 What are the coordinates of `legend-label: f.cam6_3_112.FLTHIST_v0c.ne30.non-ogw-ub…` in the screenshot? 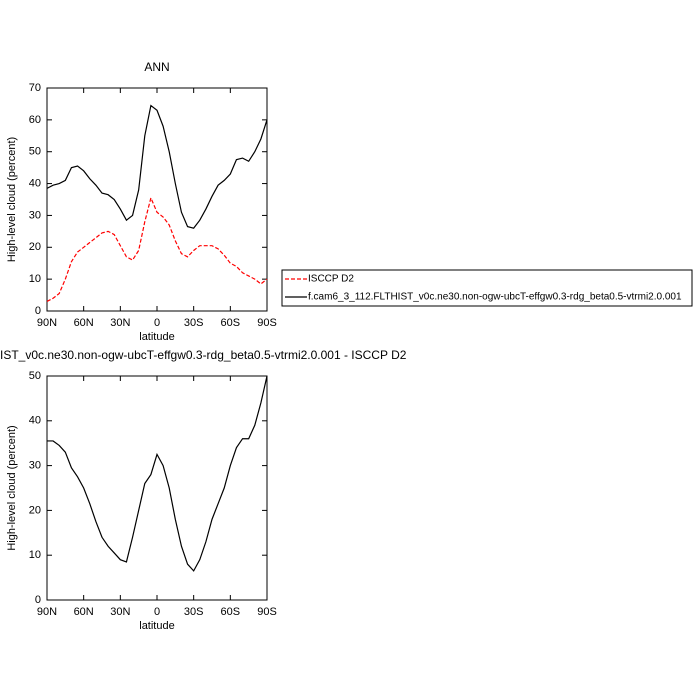 It's located at (495, 297).